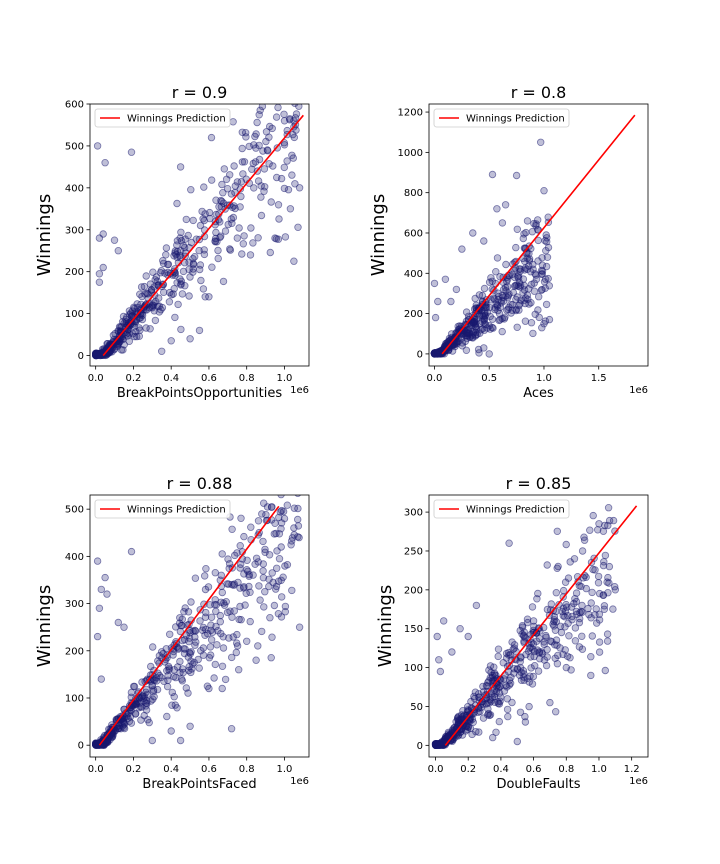 The image size is (720, 864). What do you see at coordinates (501, 118) in the screenshot?
I see `legend-box` at bounding box center [501, 118].